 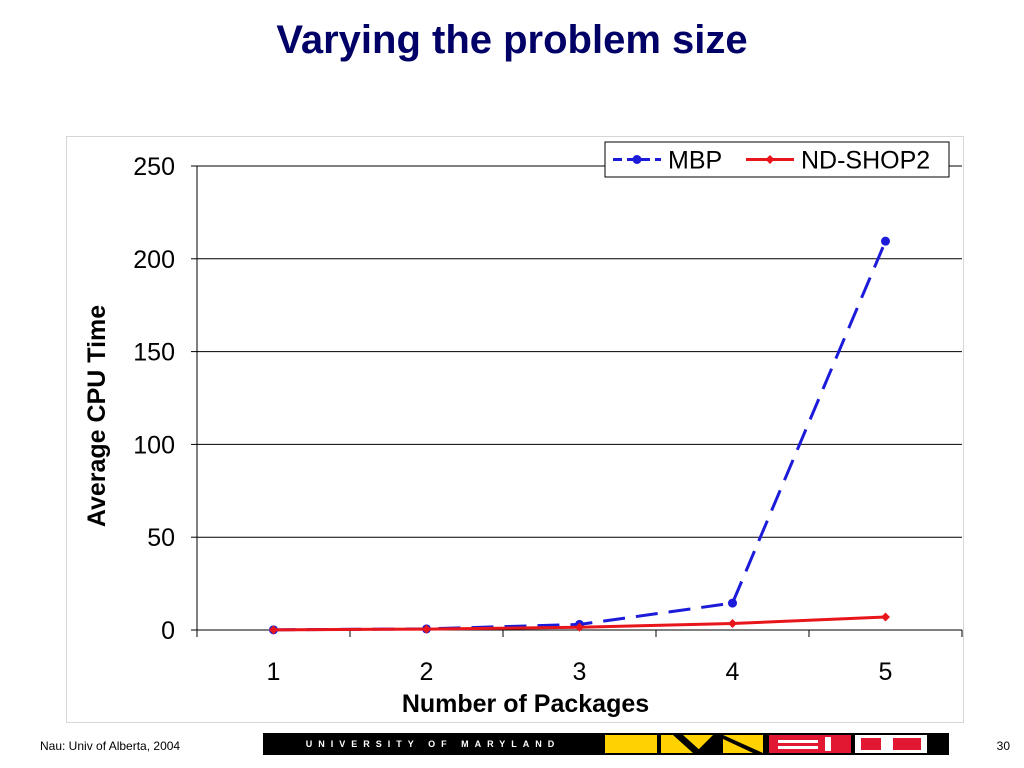 I want to click on x-tick-label: 4, so click(x=733, y=672).